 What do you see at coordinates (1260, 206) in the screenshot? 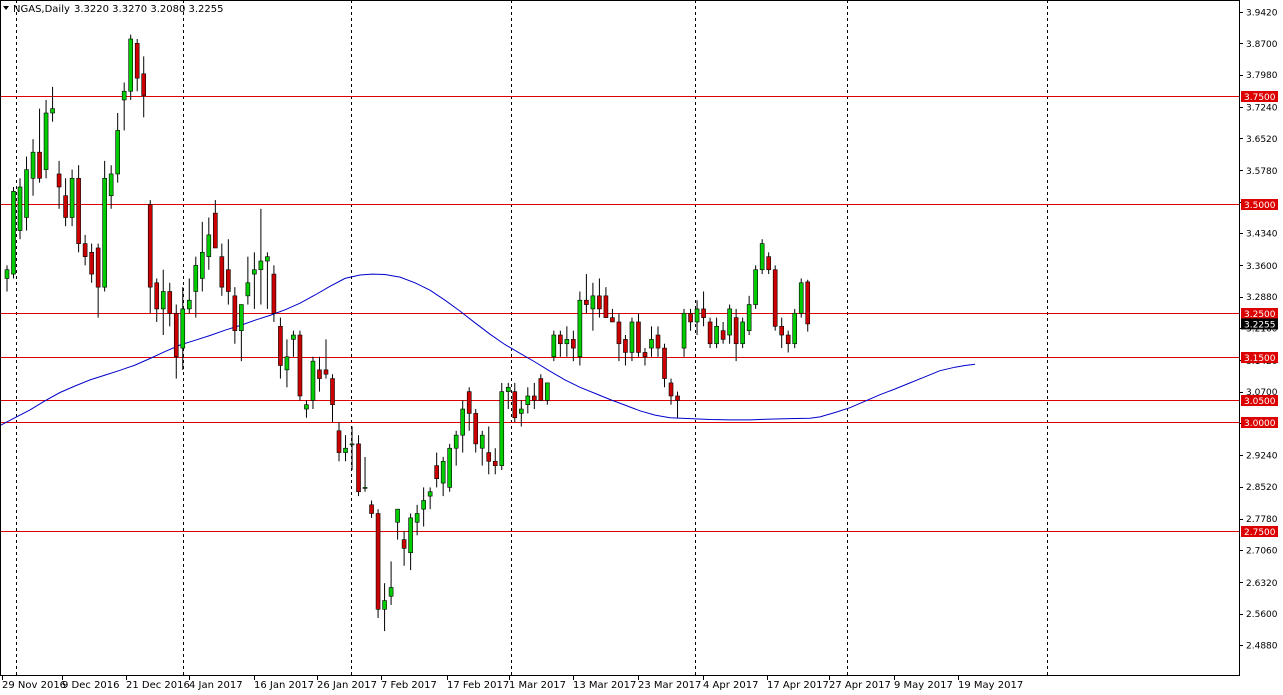
I see `level-tag-label: 3.5000` at bounding box center [1260, 206].